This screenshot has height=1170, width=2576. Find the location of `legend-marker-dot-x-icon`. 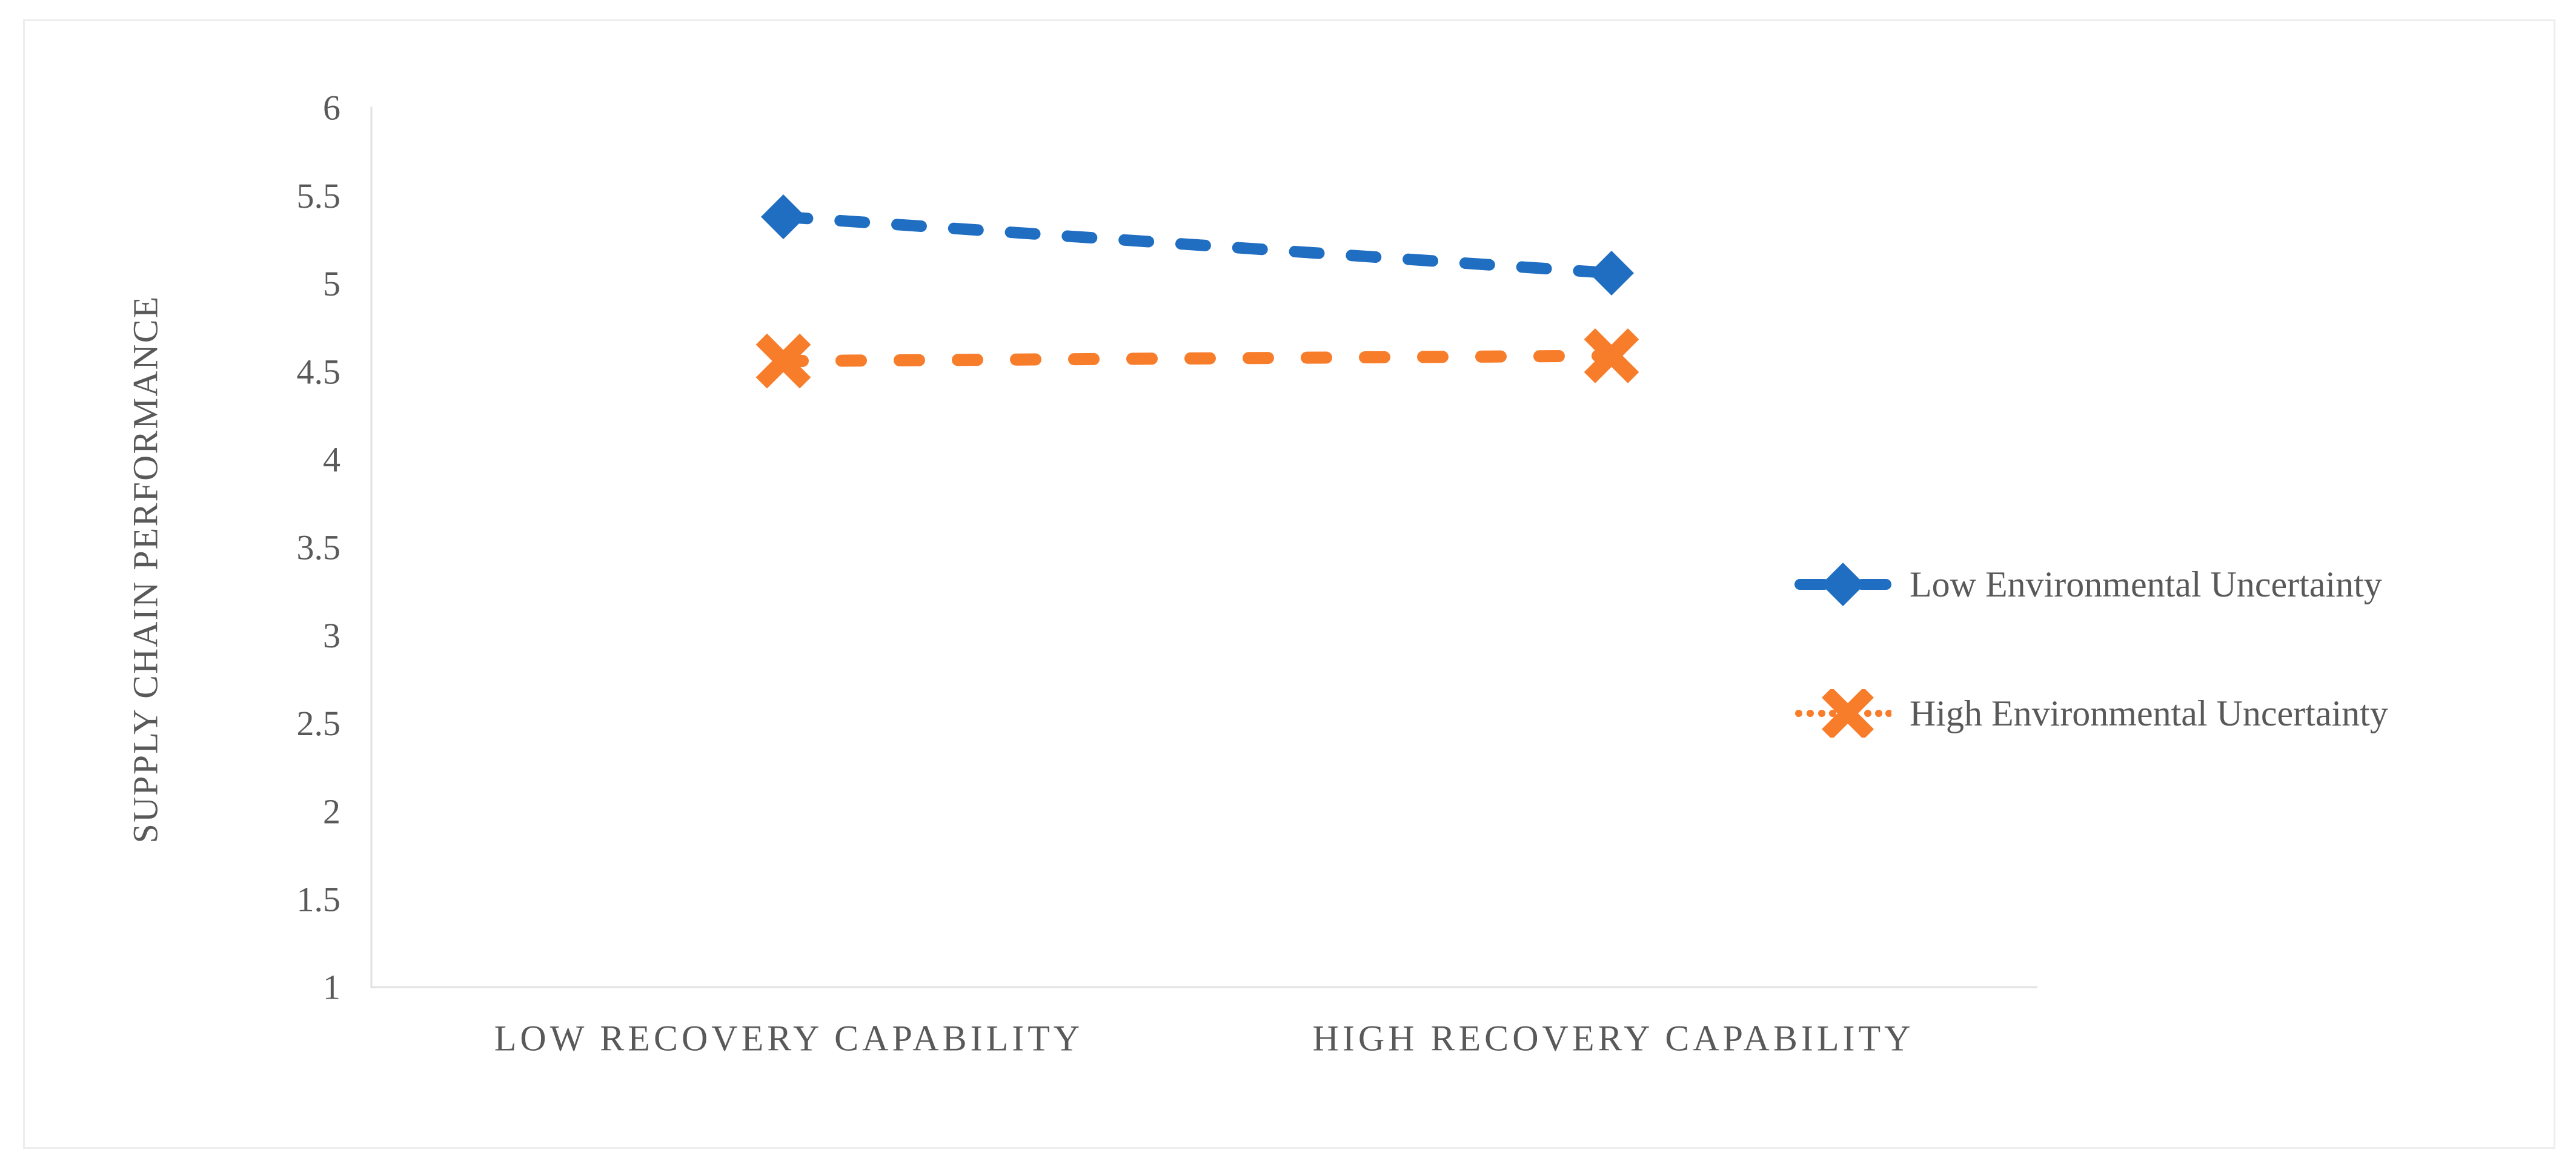

legend-marker-dot-x-icon is located at coordinates (1843, 713).